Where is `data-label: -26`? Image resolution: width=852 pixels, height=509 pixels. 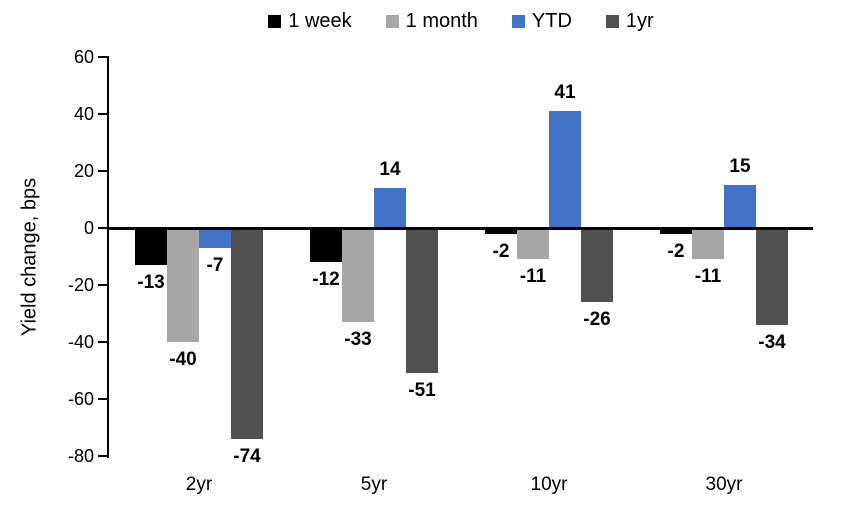
data-label: -26 is located at coordinates (597, 319).